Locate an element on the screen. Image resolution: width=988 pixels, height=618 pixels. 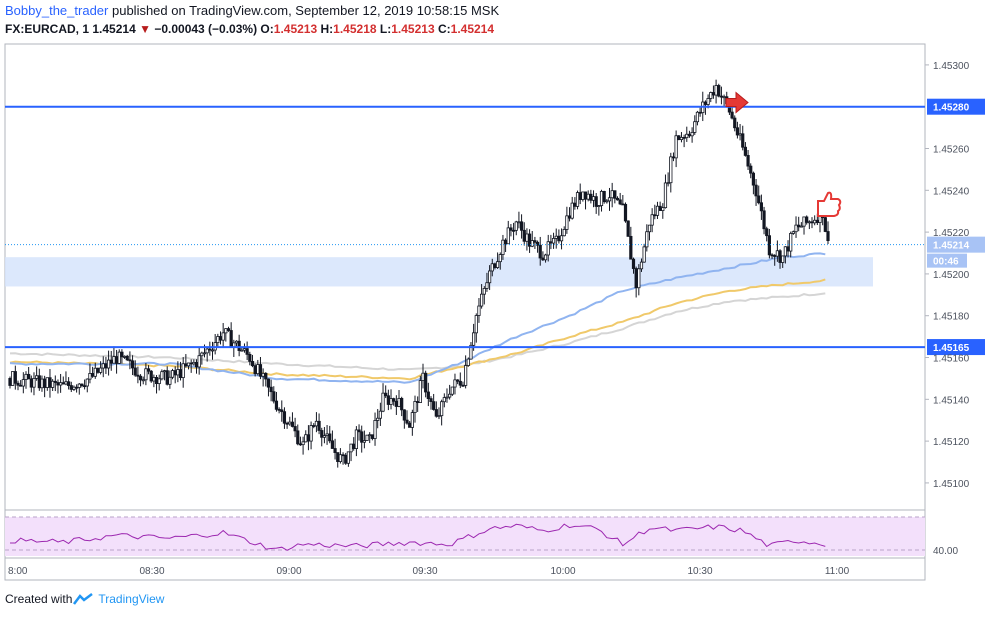
high-value: 1.45218 is located at coordinates (355, 29).